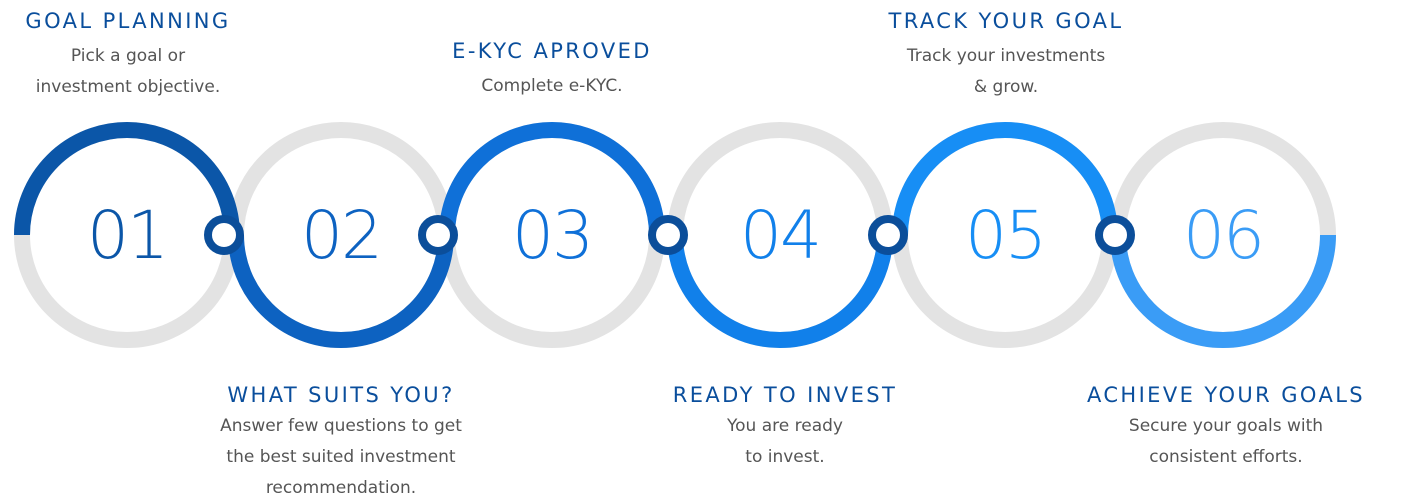 Image resolution: width=1406 pixels, height=504 pixels. What do you see at coordinates (341, 235) in the screenshot?
I see `step-02-number: 02` at bounding box center [341, 235].